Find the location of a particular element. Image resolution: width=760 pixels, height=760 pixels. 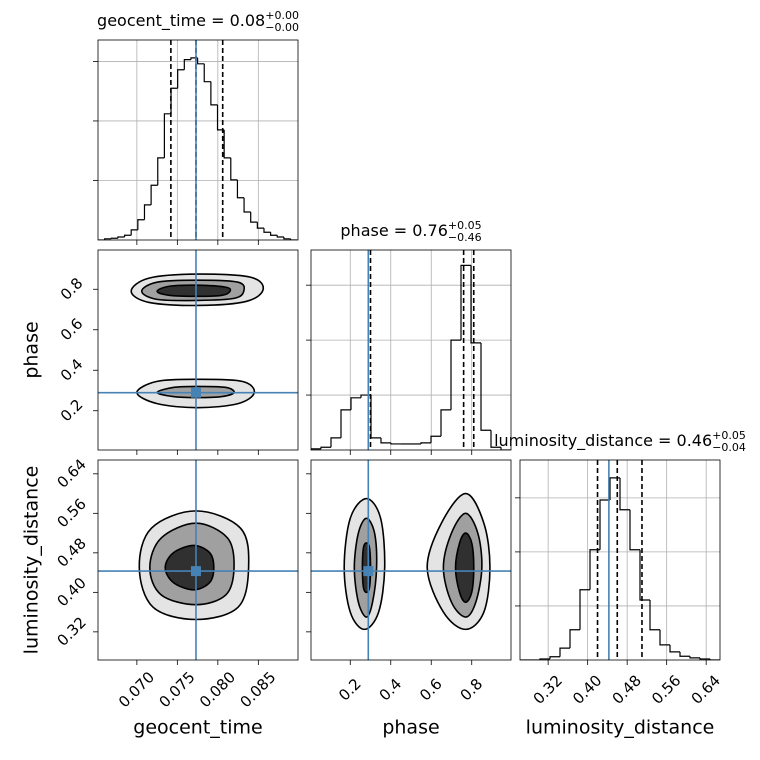

title-main: phase = 0.76 is located at coordinates (393, 230).